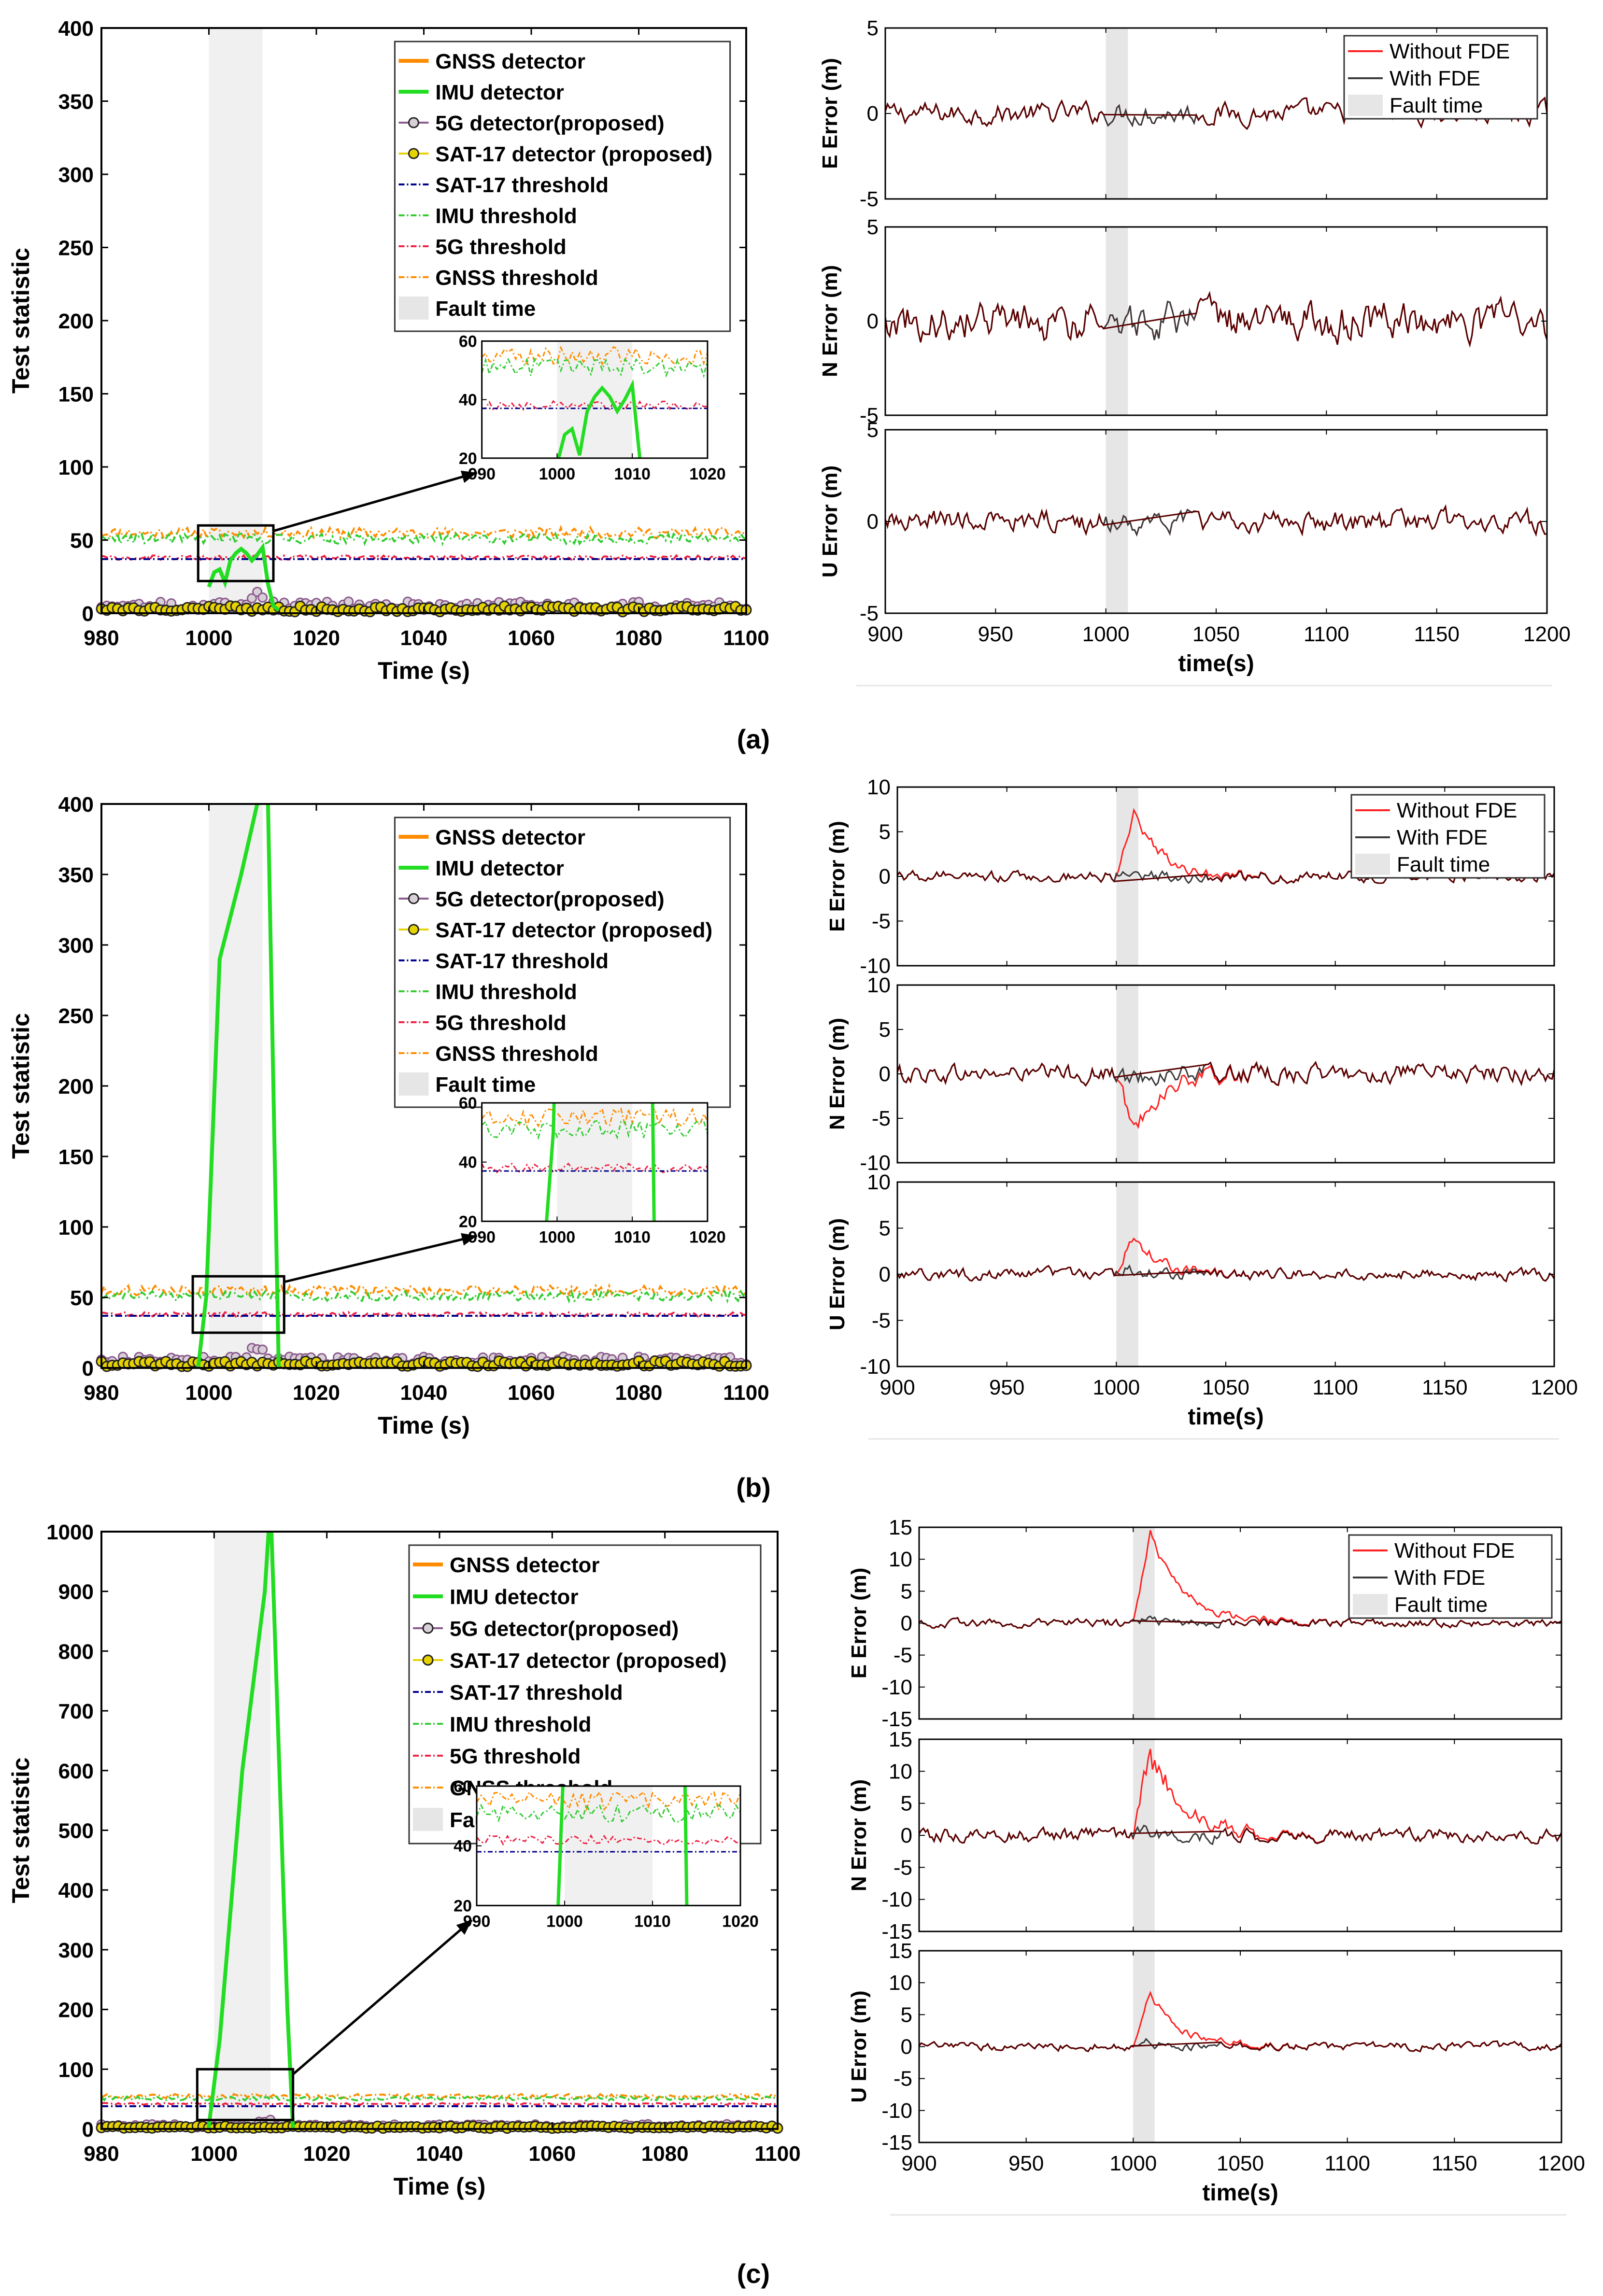  What do you see at coordinates (1441, 1605) in the screenshot?
I see `legend-label: Fault time` at bounding box center [1441, 1605].